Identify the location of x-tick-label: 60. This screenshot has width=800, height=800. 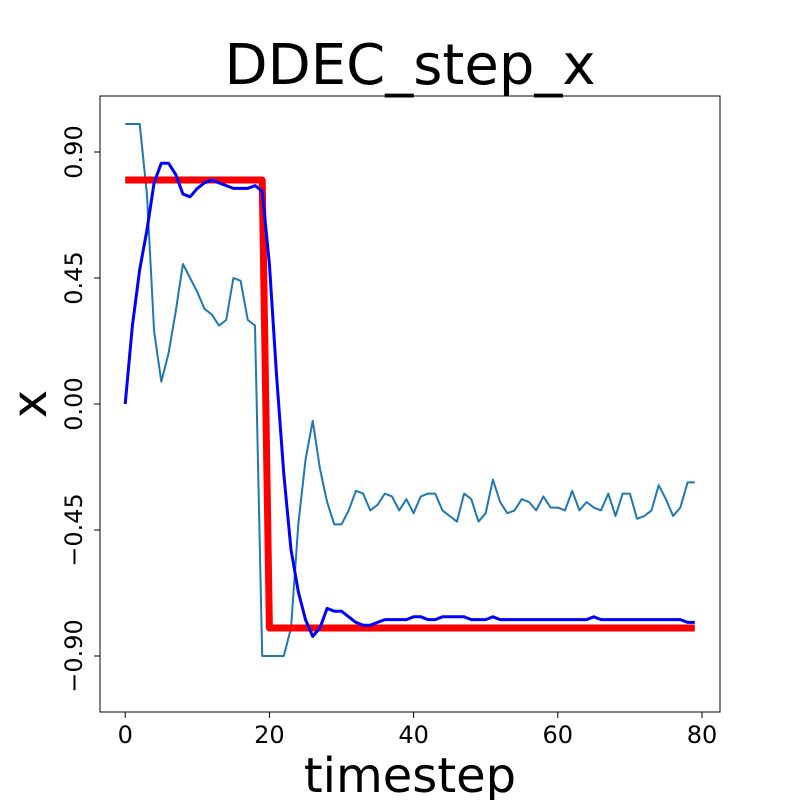
(558, 735).